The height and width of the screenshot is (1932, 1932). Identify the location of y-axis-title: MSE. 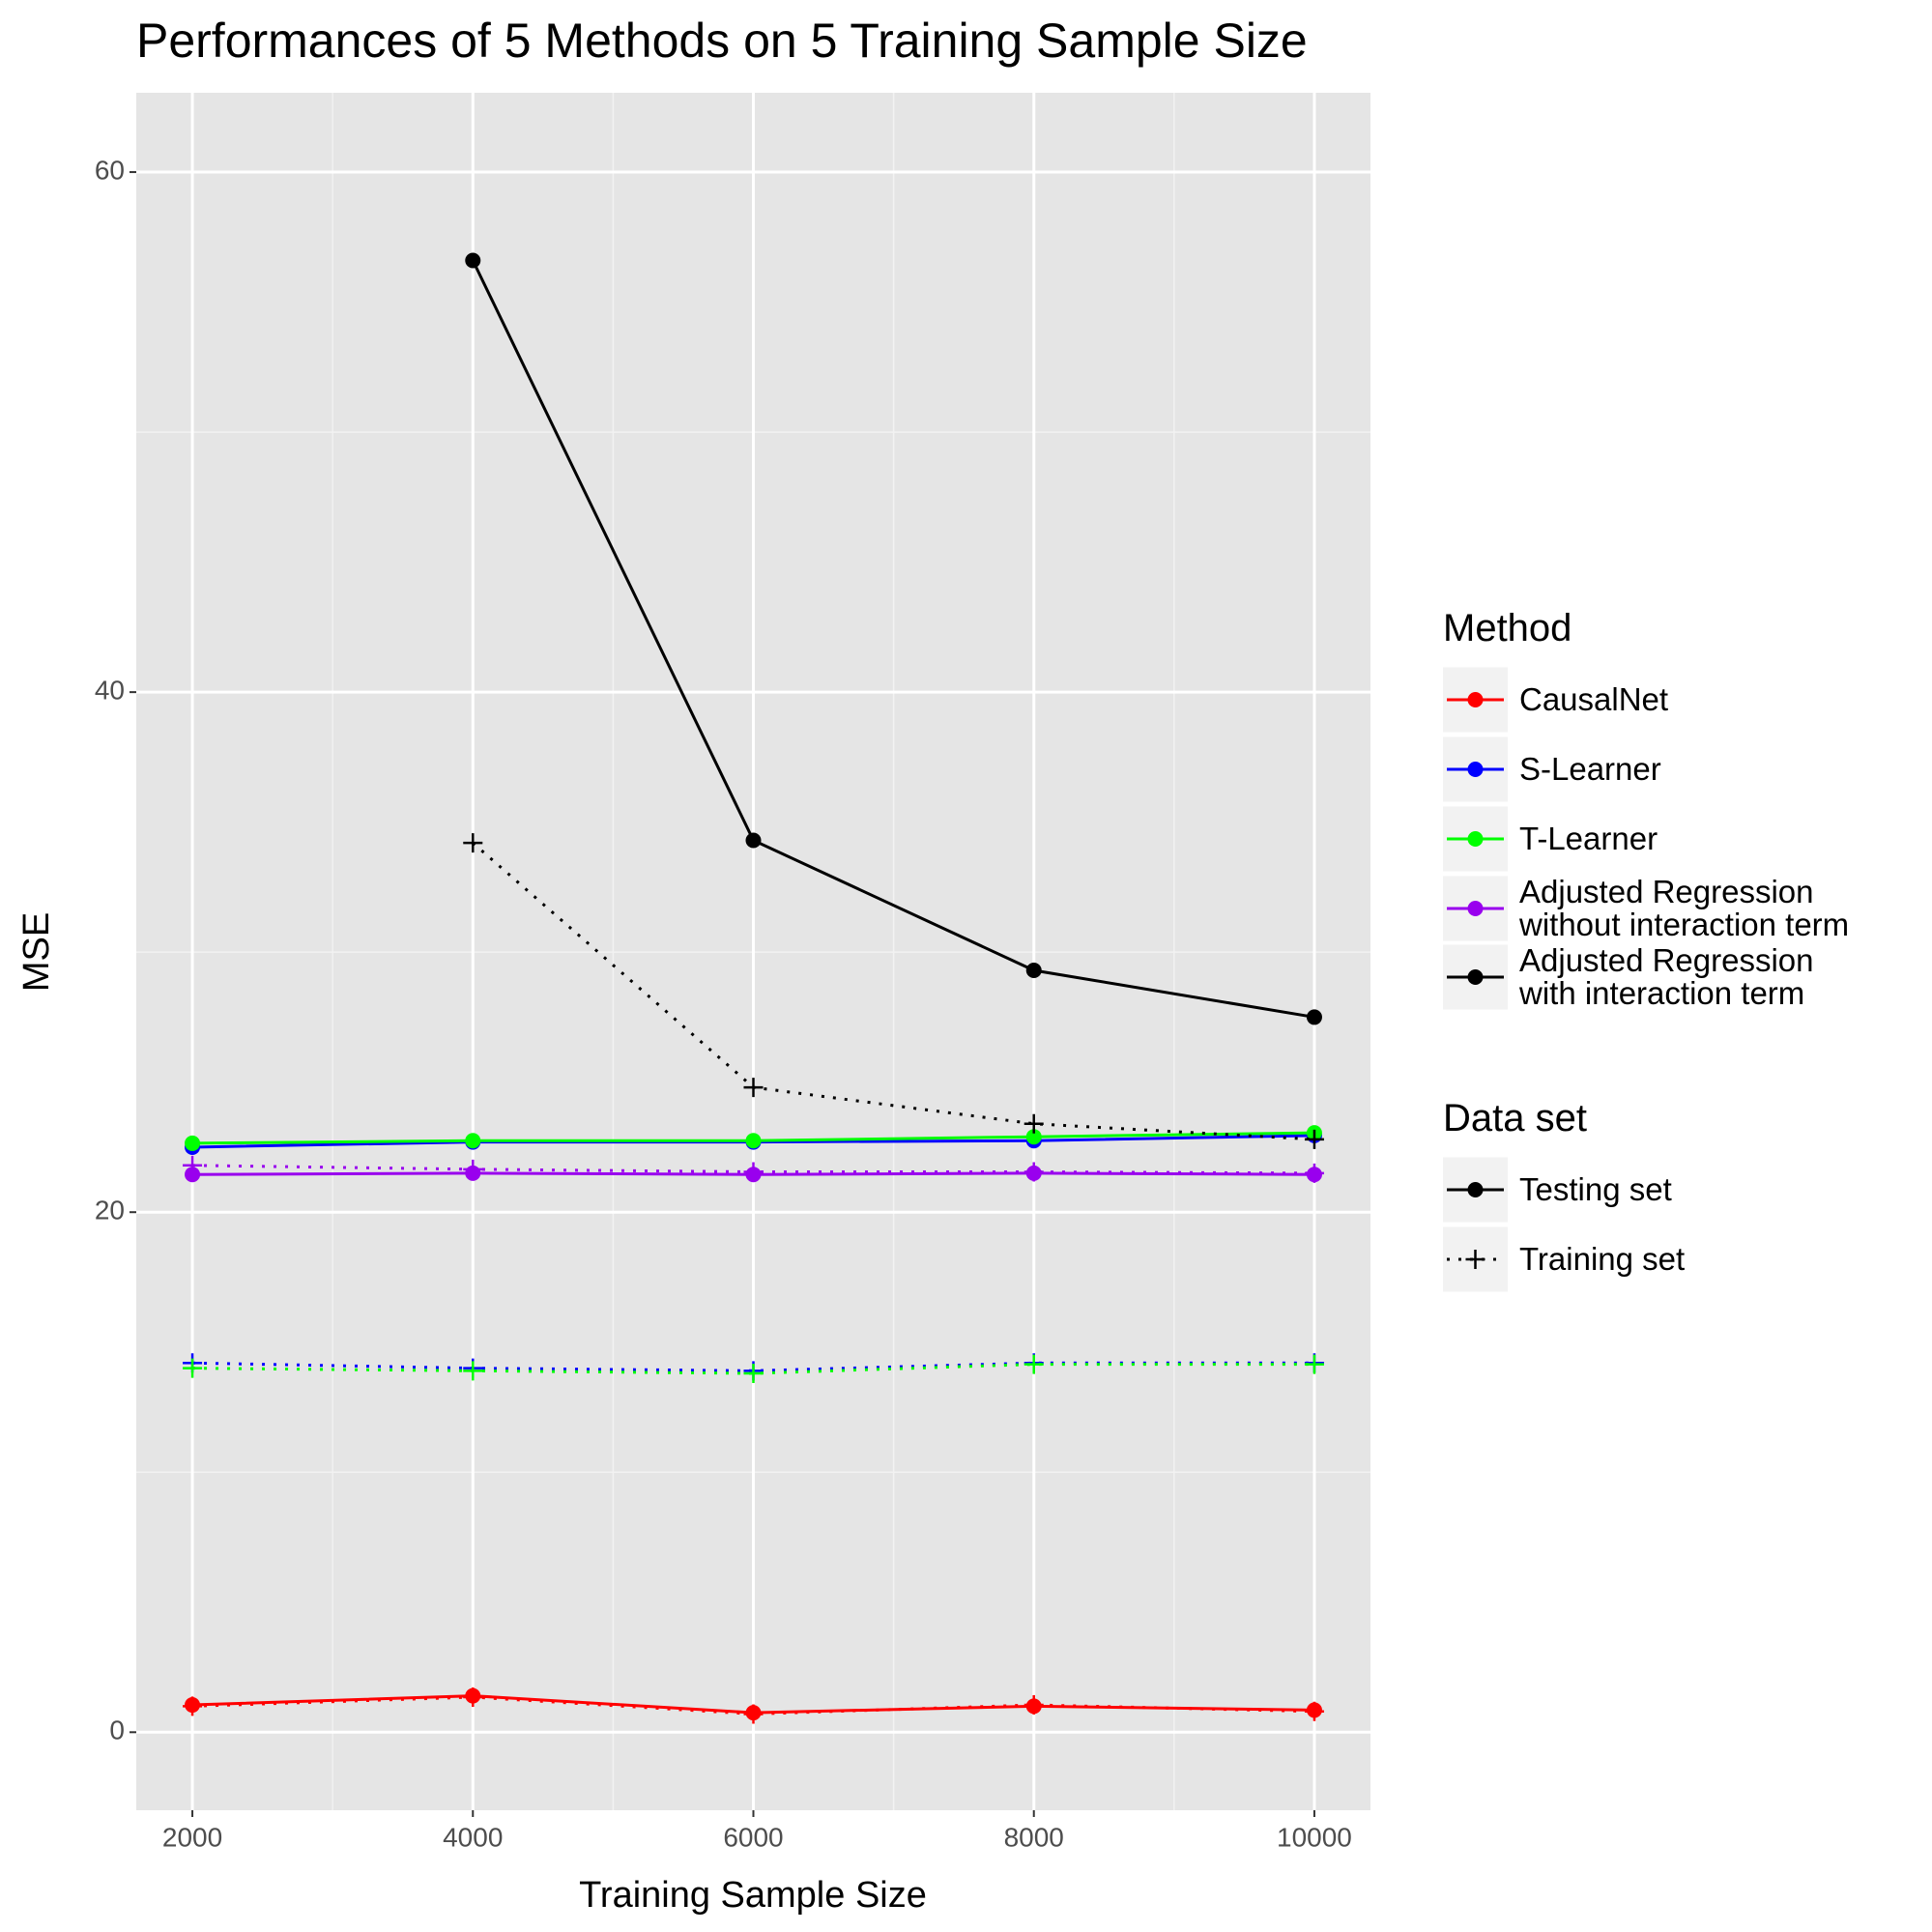
(36, 952).